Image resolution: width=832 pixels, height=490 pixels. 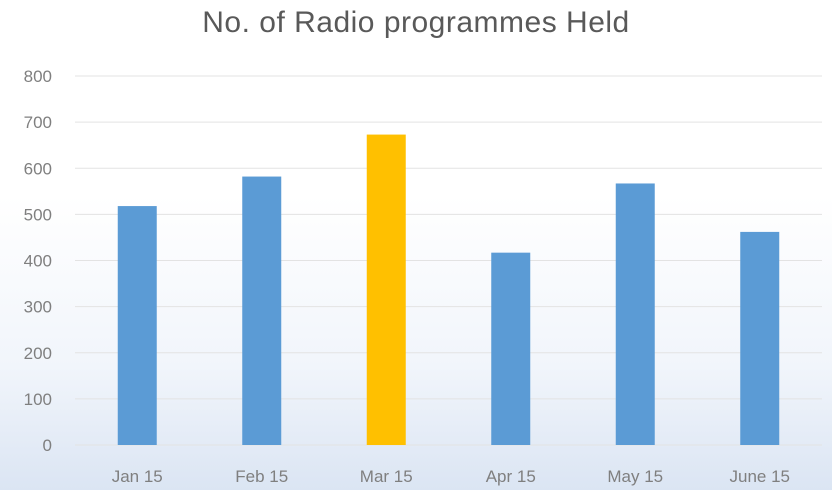 What do you see at coordinates (38, 168) in the screenshot?
I see `y-tick-label: 600` at bounding box center [38, 168].